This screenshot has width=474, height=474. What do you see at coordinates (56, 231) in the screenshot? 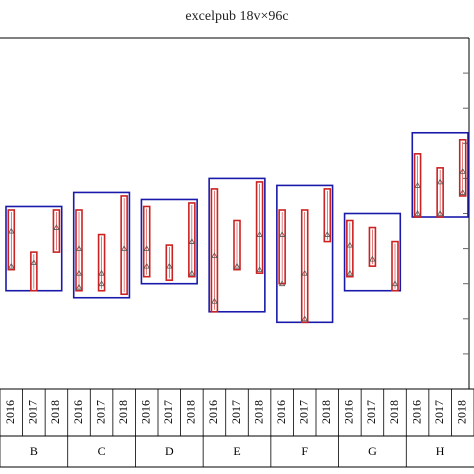
I see `box-B-2018` at bounding box center [56, 231].